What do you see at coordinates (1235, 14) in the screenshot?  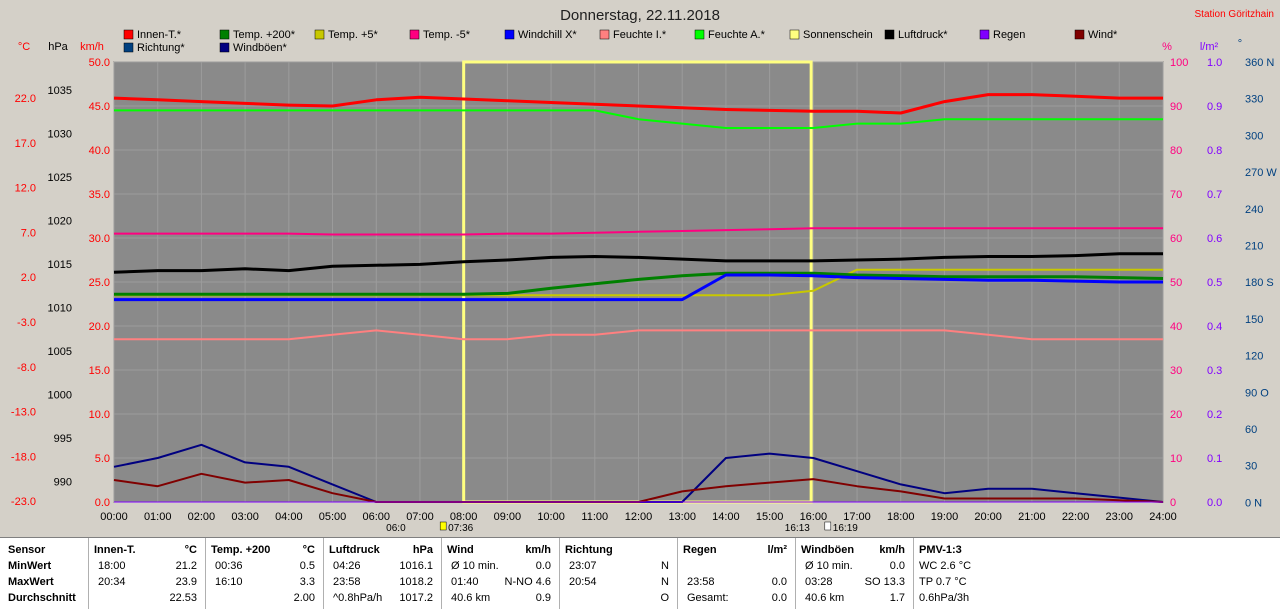 I see `station-name: Station Göritzhain` at bounding box center [1235, 14].